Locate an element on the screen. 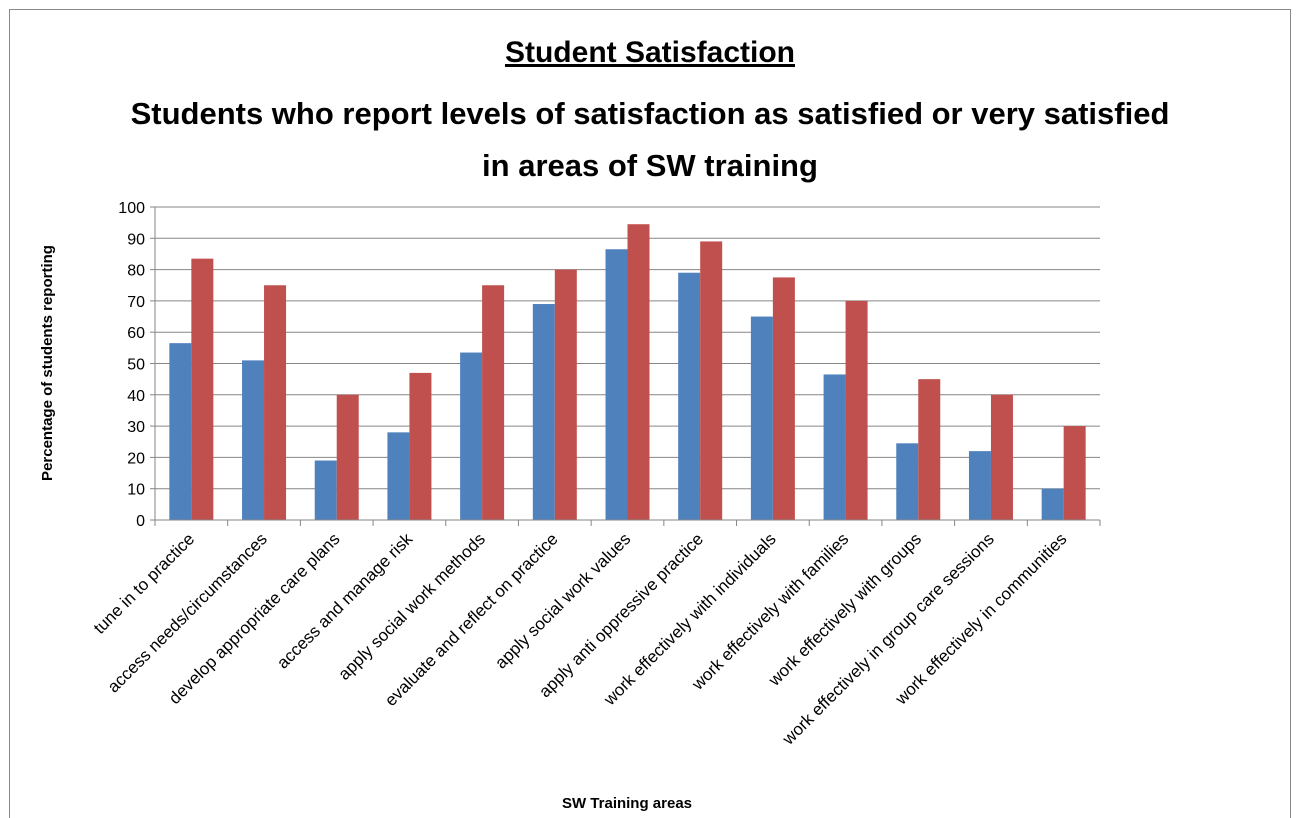 Image resolution: width=1301 pixels, height=818 pixels. y-tick-label: 50 is located at coordinates (136, 365).